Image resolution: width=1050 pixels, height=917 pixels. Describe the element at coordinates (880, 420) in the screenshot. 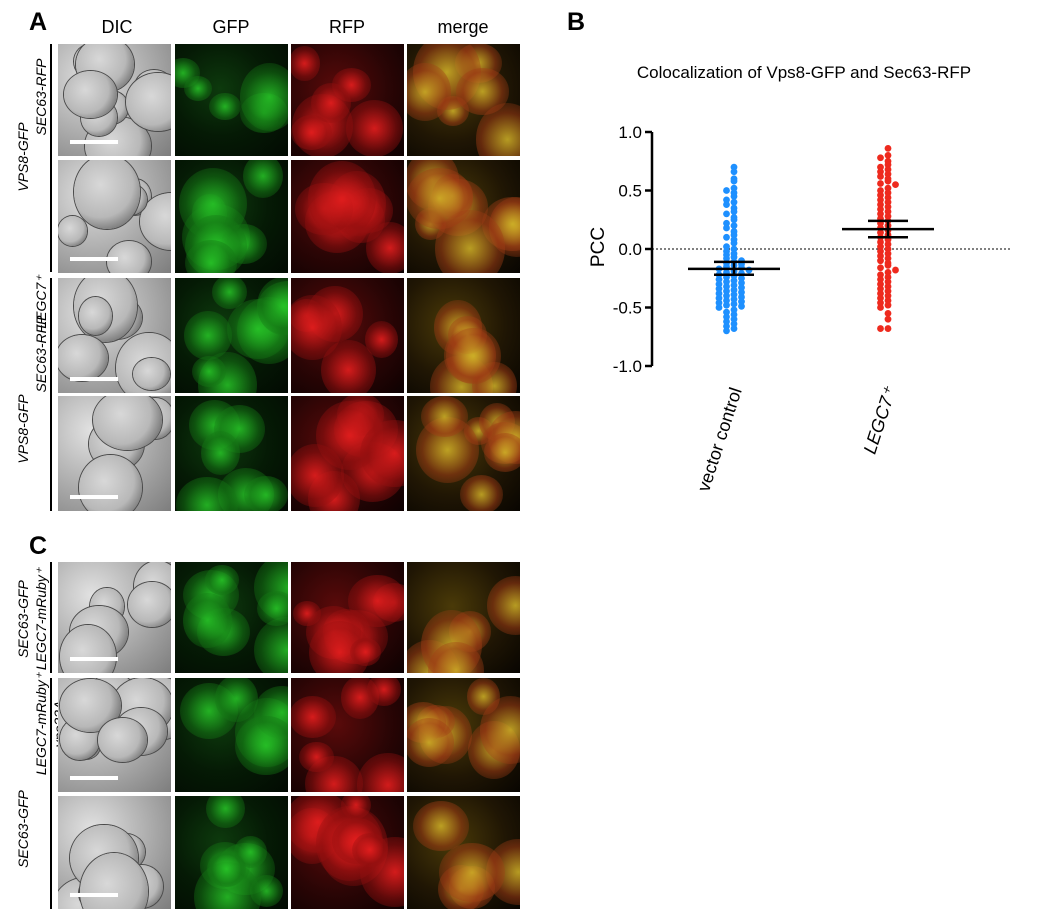

I see `x-category-label: LEGC7⁺` at that location.